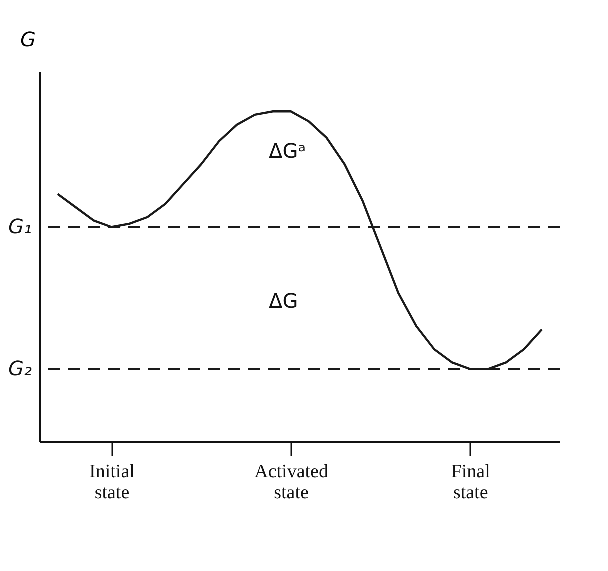 The image size is (608, 571). What do you see at coordinates (20, 368) in the screenshot?
I see `ref-line-label: G₂` at bounding box center [20, 368].